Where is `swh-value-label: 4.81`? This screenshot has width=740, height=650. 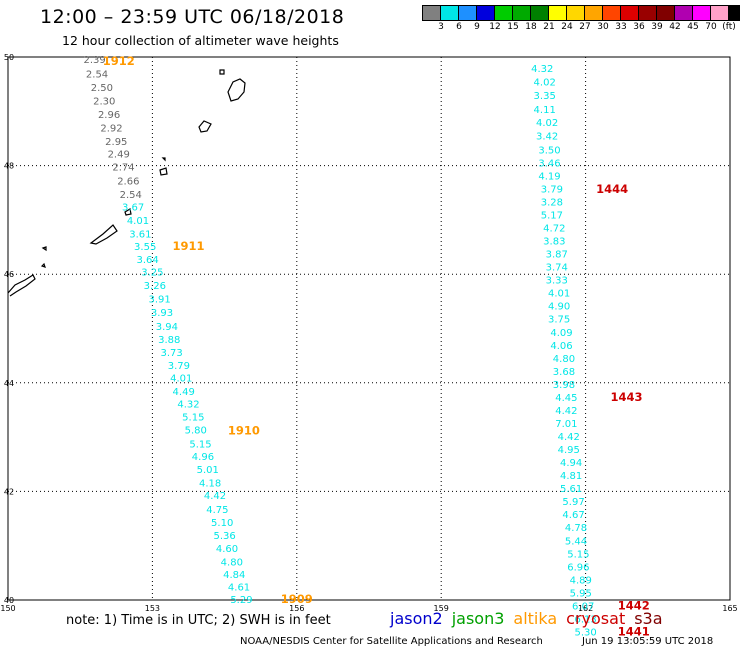
swh-value-label: 4.81 is located at coordinates (571, 476).